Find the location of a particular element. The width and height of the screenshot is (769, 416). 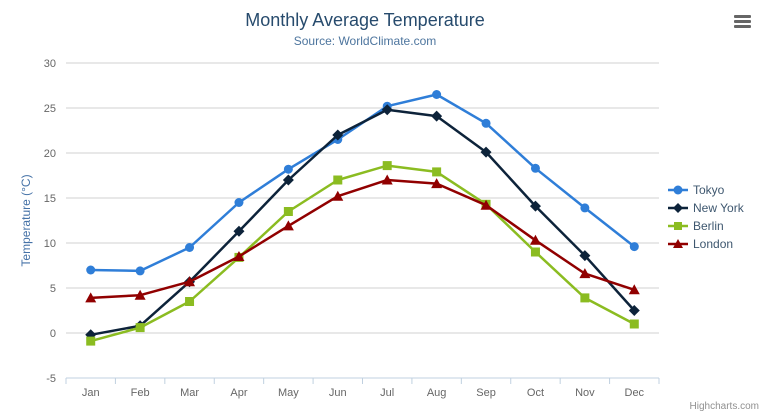

legend-label: Tokyo is located at coordinates (709, 189).